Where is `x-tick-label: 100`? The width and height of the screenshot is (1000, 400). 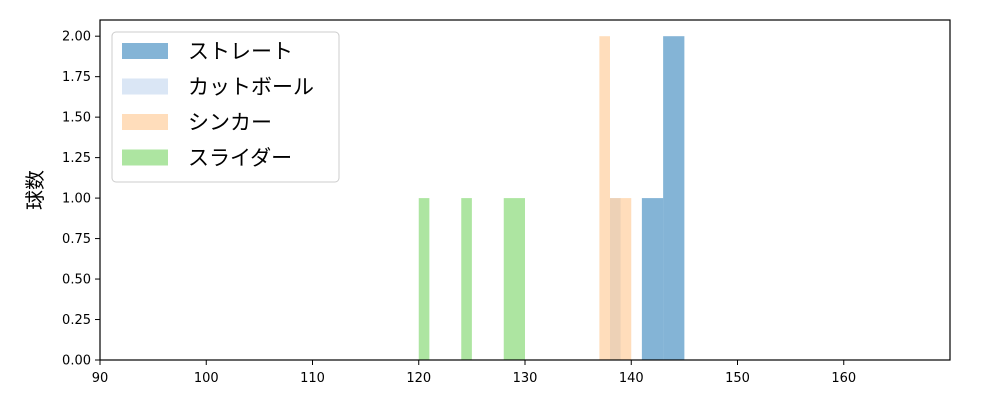 x-tick-label: 100 is located at coordinates (206, 378).